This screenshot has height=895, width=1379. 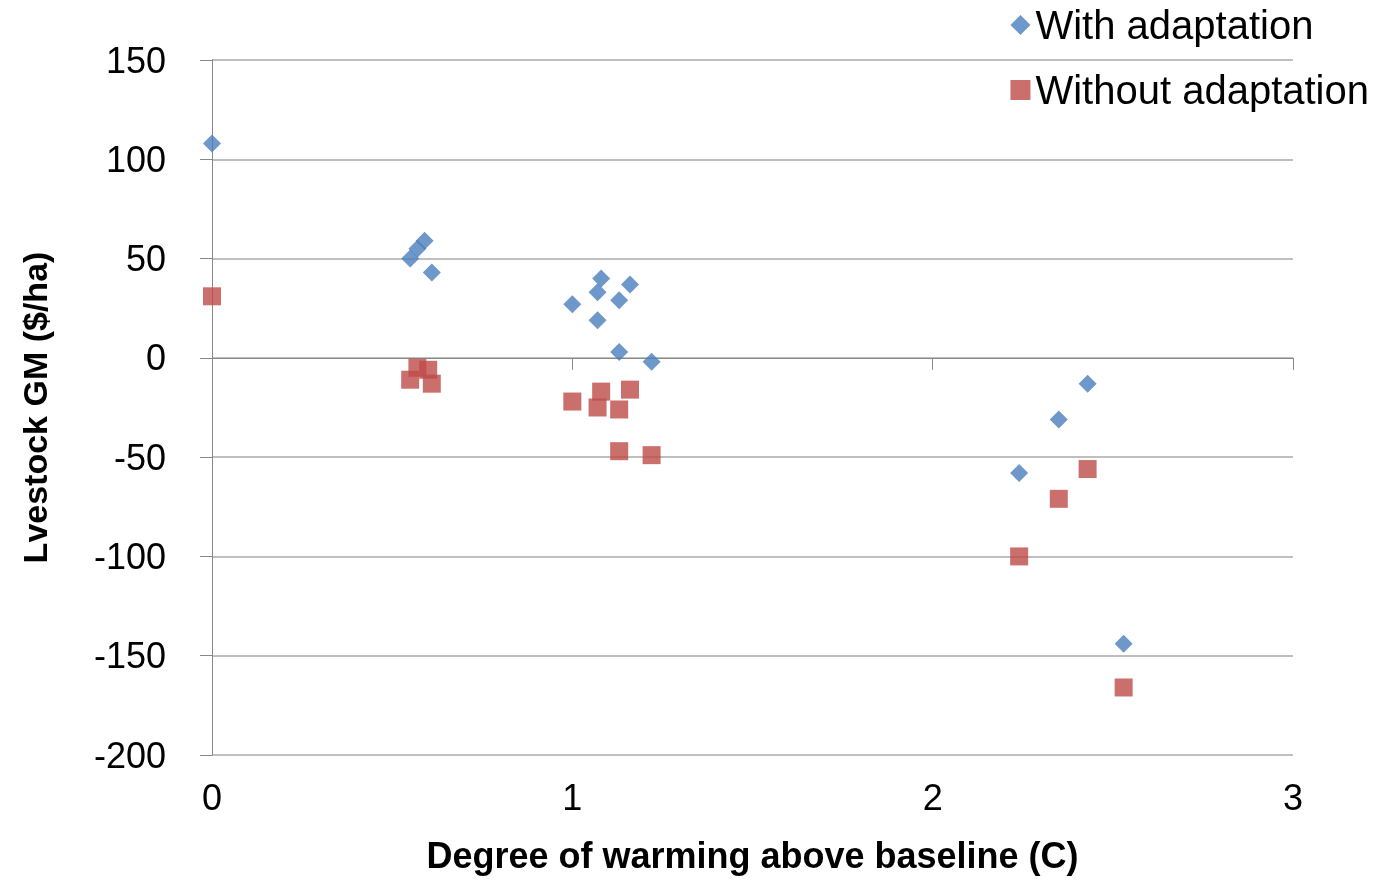 What do you see at coordinates (129, 755) in the screenshot?
I see `y-tick-label: -200` at bounding box center [129, 755].